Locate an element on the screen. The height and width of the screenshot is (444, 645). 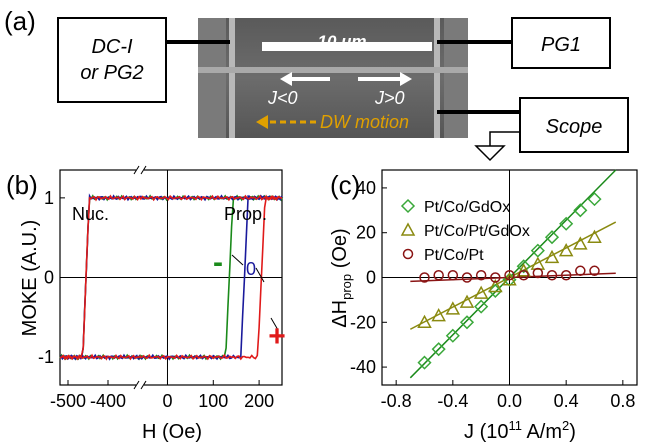
plot-b-ytick-label: 1 is located at coordinates (49, 198).